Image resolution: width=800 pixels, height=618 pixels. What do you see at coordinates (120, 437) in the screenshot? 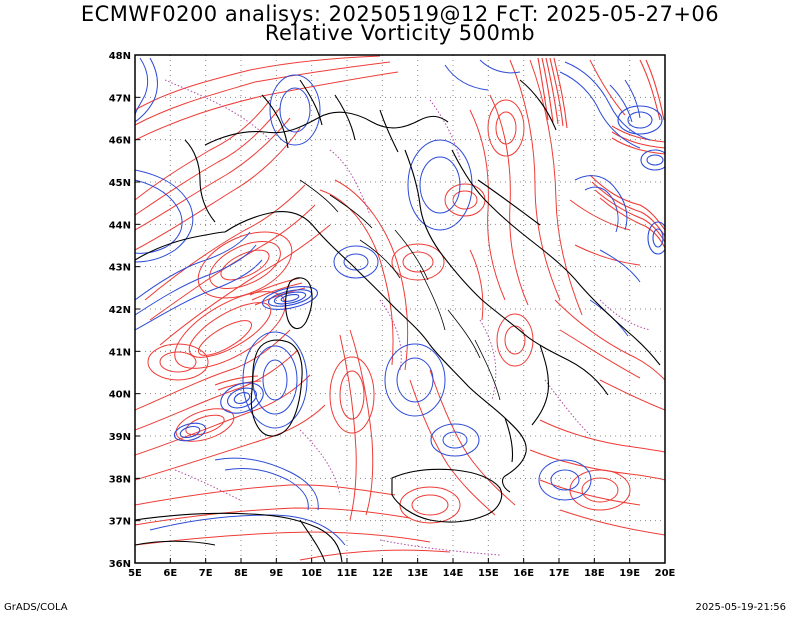
I see `lat-tick-label: 39N` at bounding box center [120, 437].